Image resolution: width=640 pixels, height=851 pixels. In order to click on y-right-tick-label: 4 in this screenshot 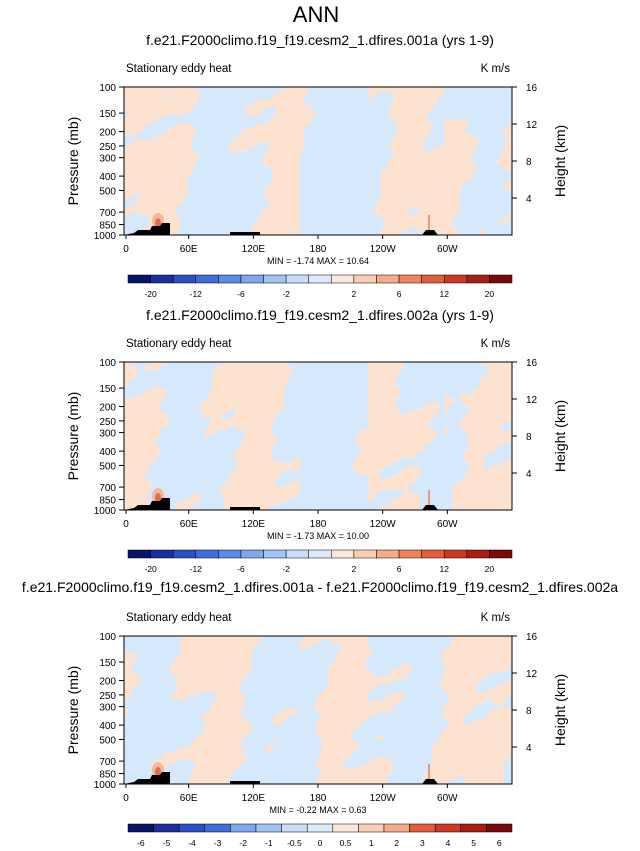, I will do `click(529, 199)`.